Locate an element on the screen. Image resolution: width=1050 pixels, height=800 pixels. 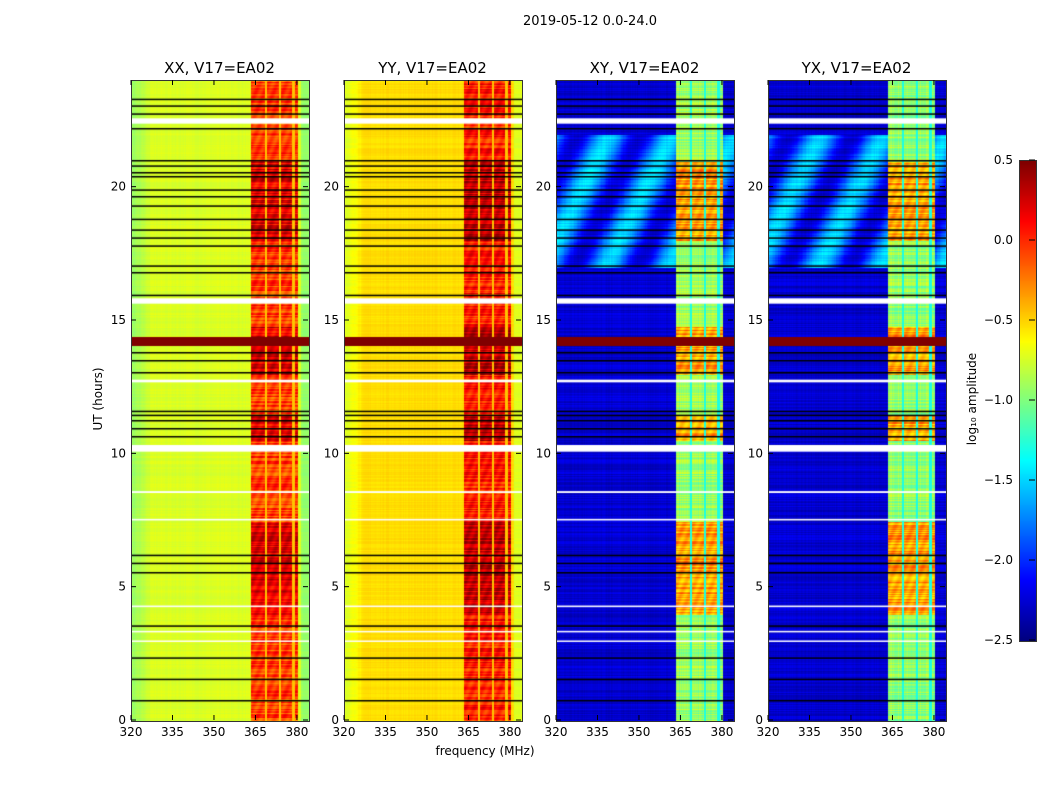
colorbar-tick-label: −0.5 is located at coordinates (998, 320).